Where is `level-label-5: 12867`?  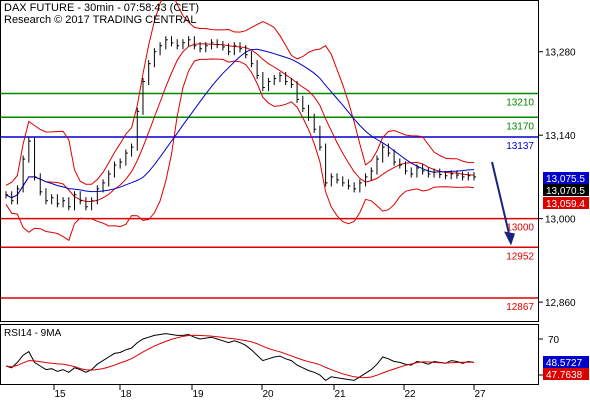 level-label-5: 12867 is located at coordinates (520, 307).